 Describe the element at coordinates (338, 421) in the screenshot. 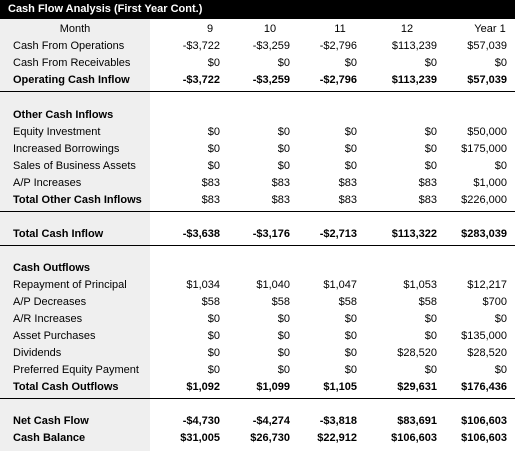

I see `cell-m11: -$3,818` at that location.